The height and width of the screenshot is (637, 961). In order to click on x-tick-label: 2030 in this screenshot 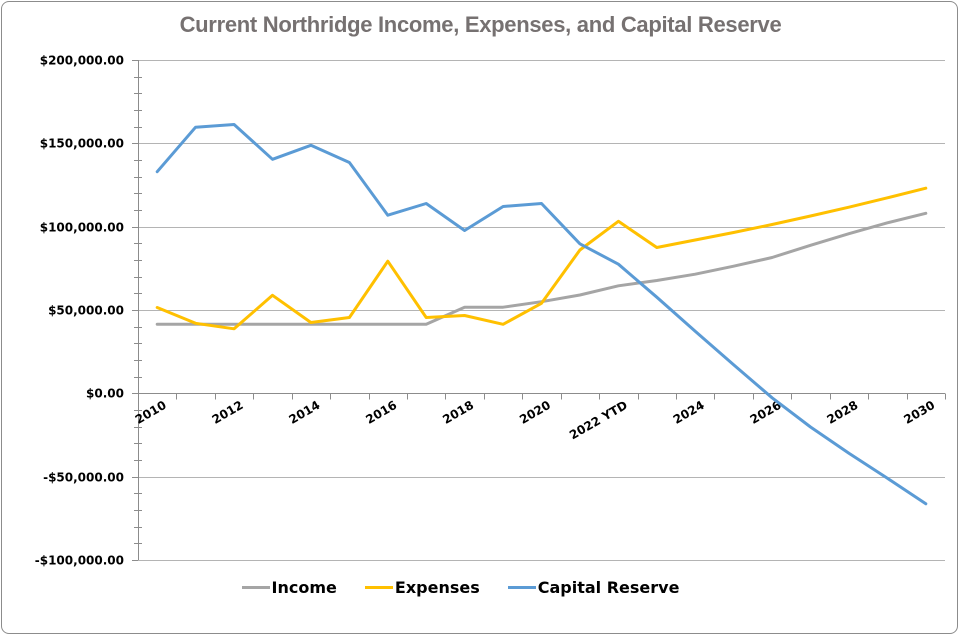, I will do `click(919, 412)`.